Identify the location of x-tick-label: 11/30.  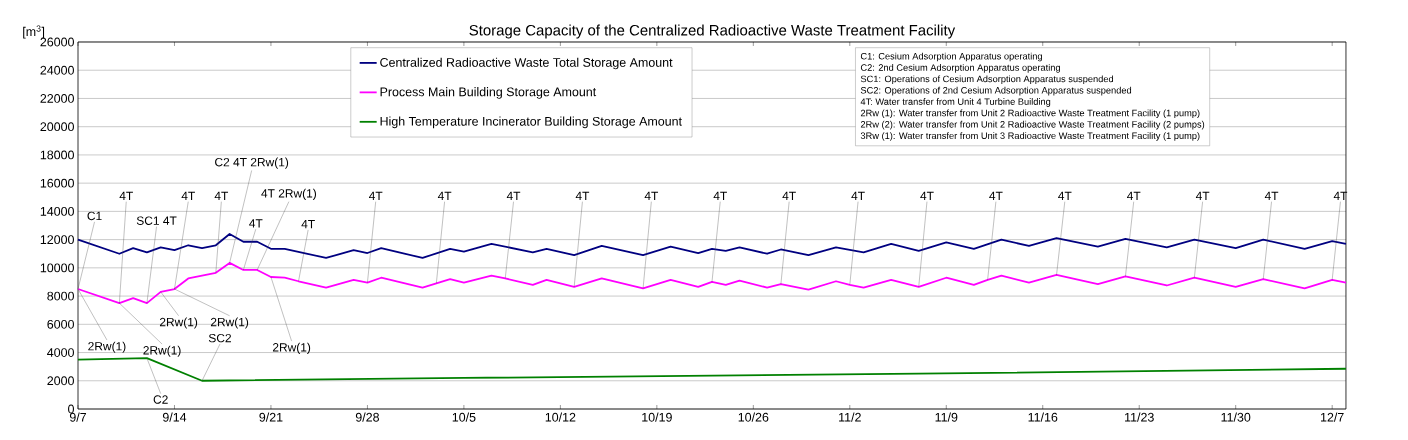
(1236, 417).